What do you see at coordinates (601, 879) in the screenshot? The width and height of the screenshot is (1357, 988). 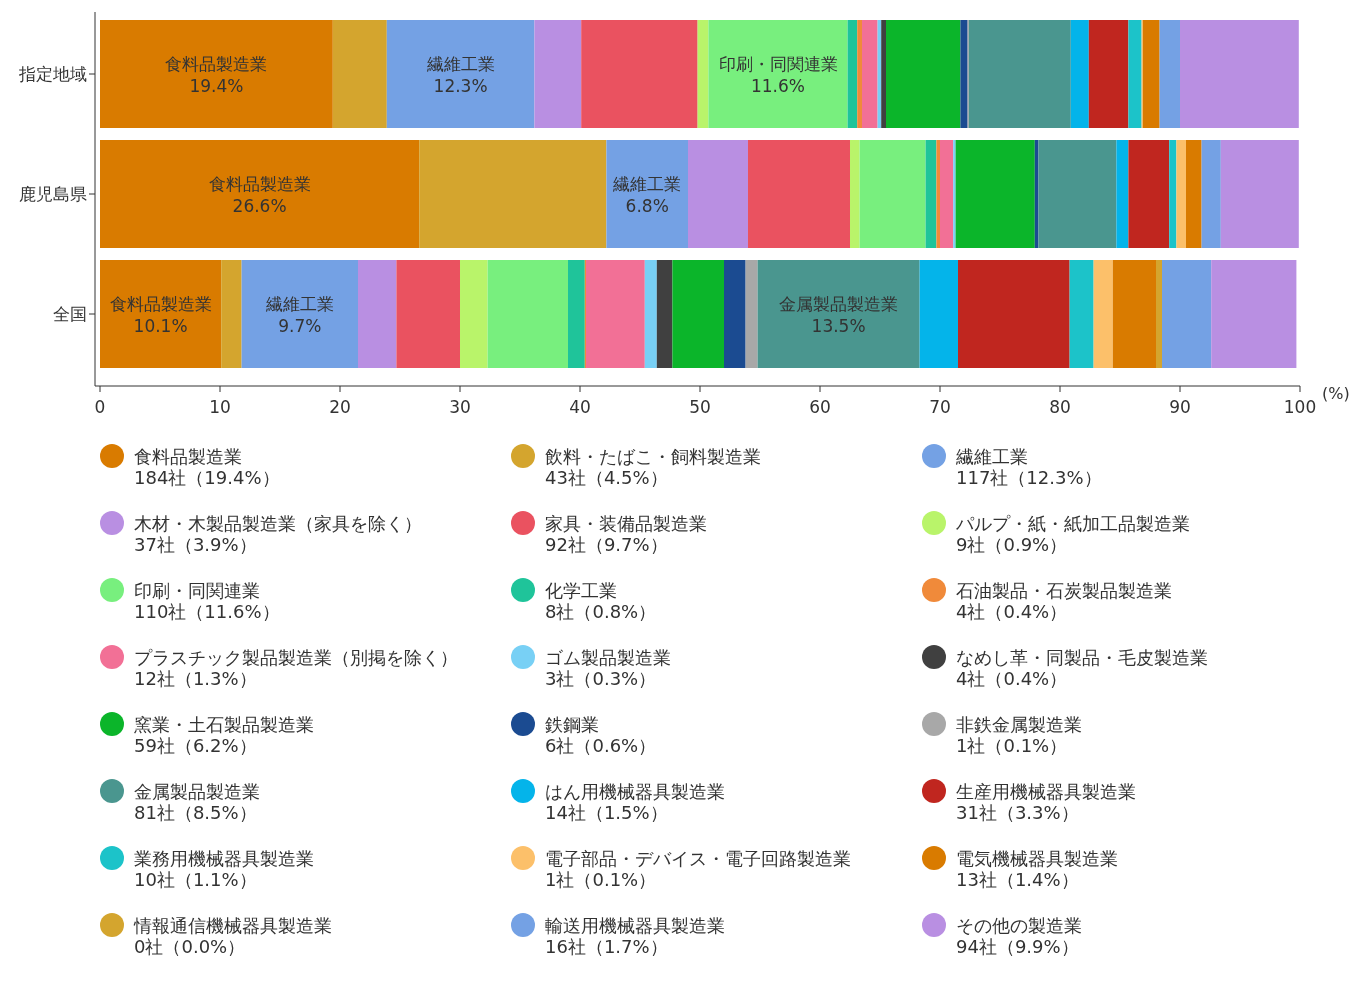 I see `text: 1社（0.1%）` at bounding box center [601, 879].